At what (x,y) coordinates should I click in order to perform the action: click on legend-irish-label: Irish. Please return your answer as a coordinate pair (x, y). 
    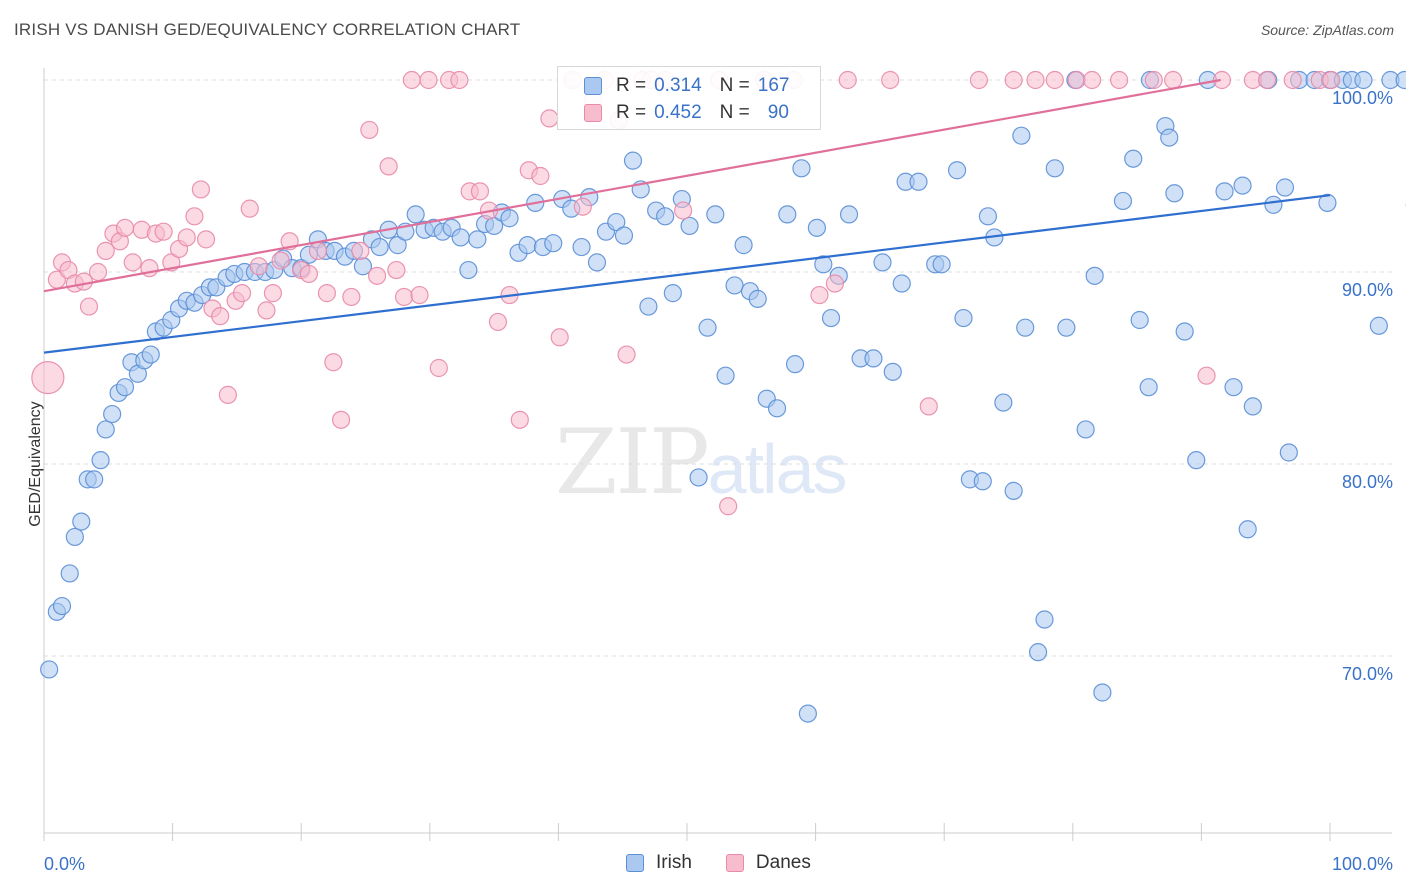
    Looking at the image, I should click on (674, 862).